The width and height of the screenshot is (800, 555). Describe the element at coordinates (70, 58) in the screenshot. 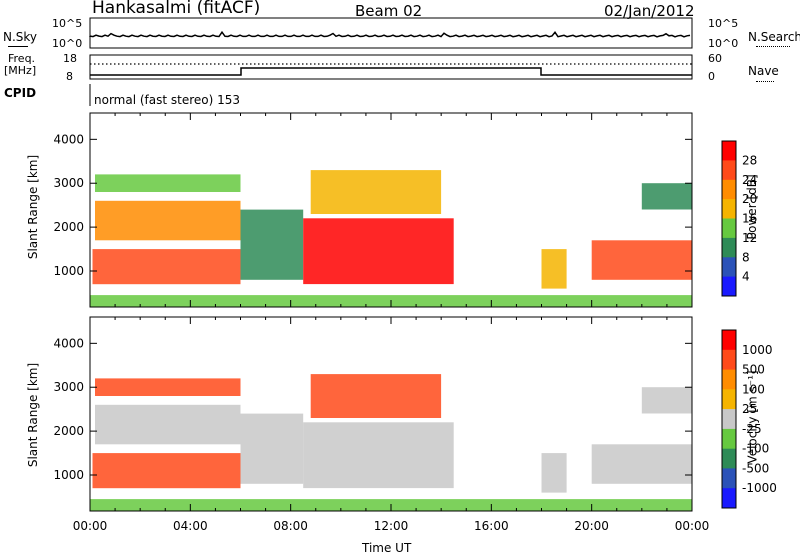

I see `freq-tick-top: 18` at that location.